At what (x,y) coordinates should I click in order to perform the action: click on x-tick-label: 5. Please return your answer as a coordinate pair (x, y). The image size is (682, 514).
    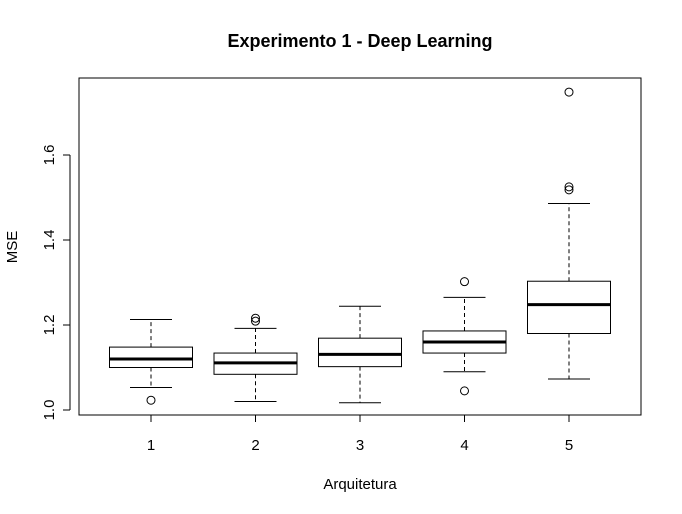
    Looking at the image, I should click on (569, 445).